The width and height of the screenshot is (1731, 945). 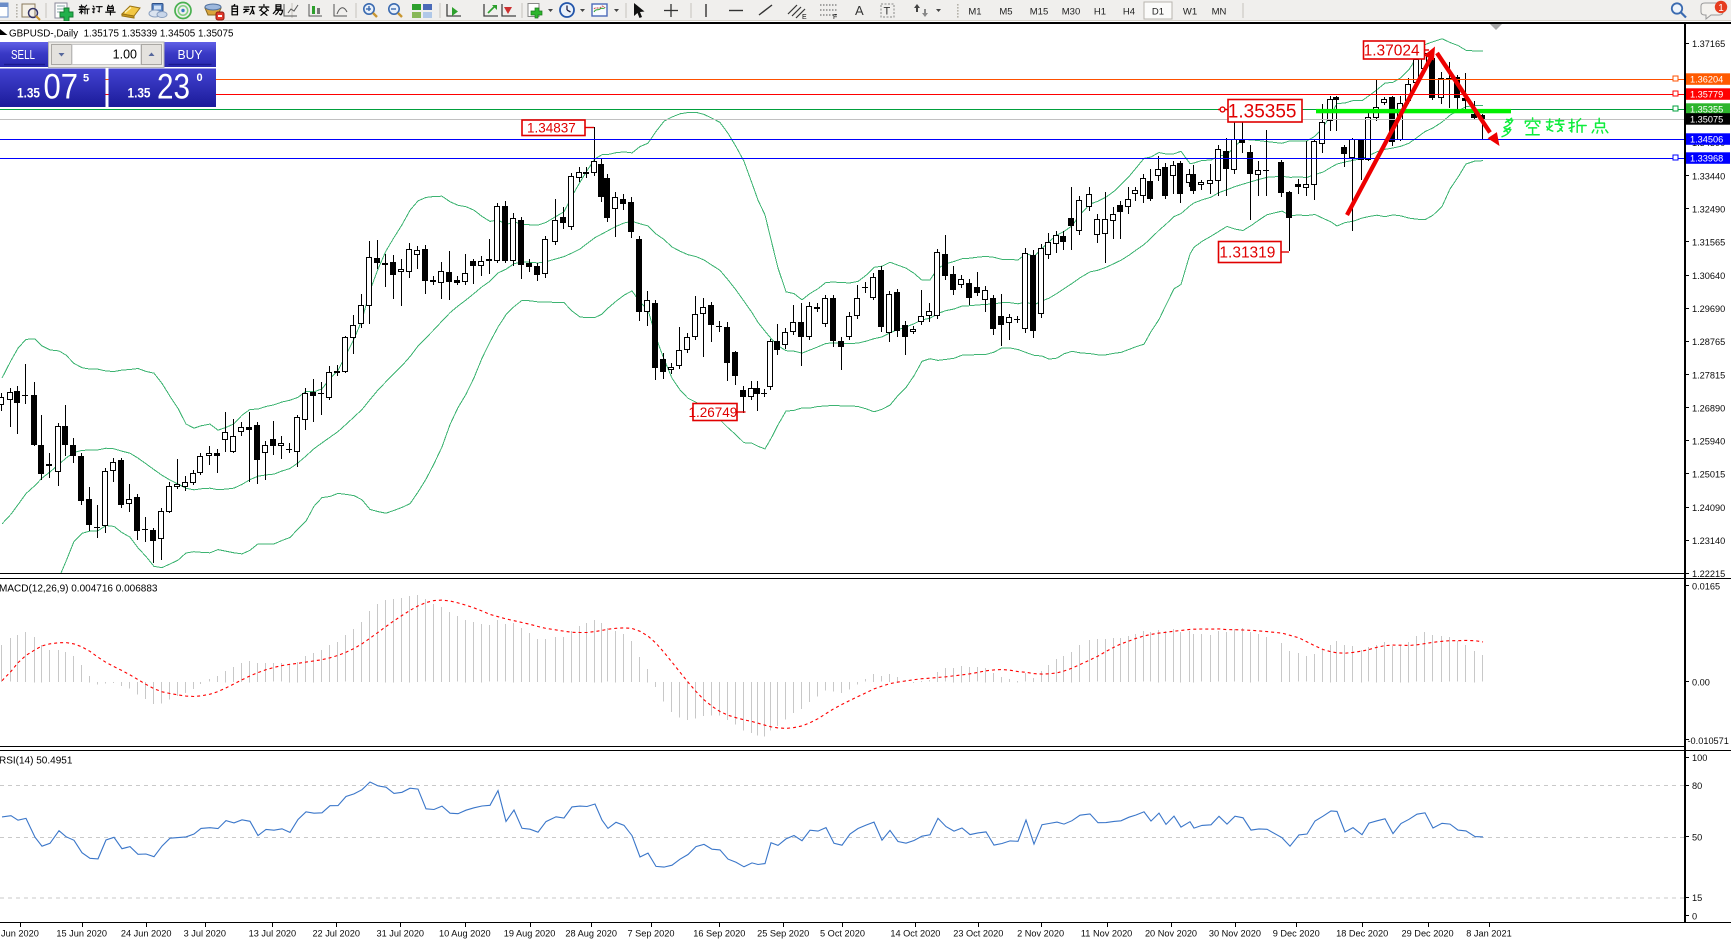 I want to click on svg-text: 1.23140, so click(x=1708, y=541).